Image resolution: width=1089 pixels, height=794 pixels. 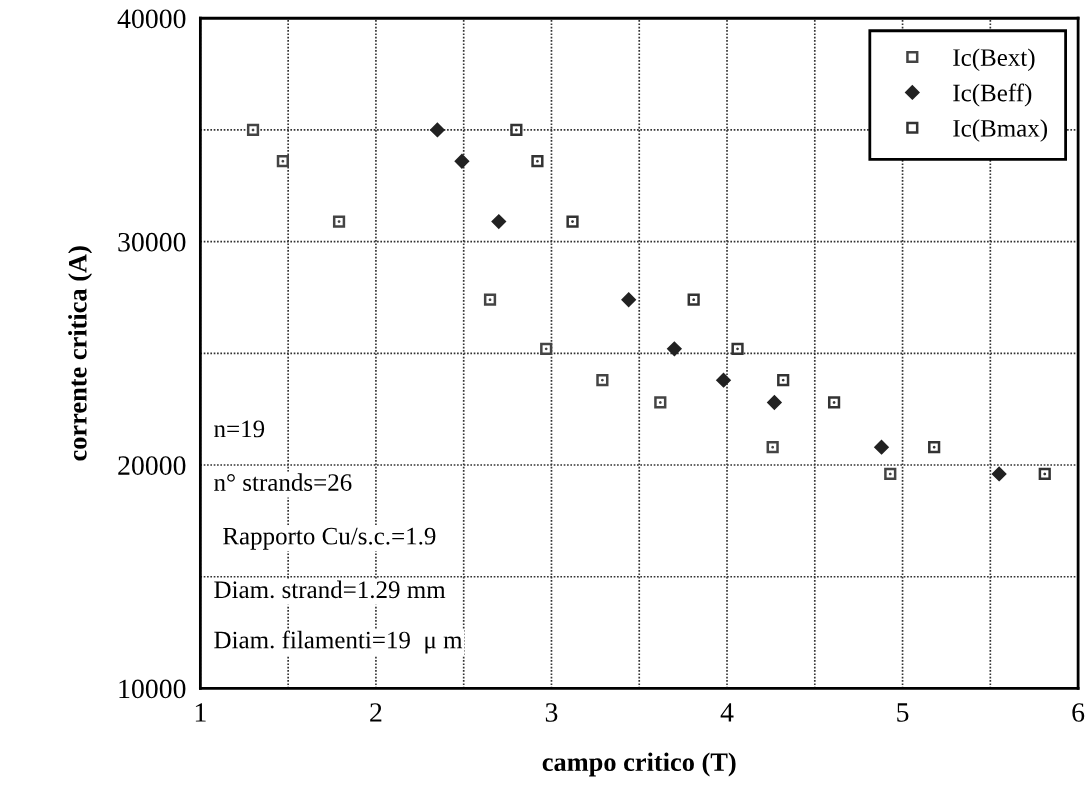 I want to click on x-tick-label: 2, so click(x=376, y=712).